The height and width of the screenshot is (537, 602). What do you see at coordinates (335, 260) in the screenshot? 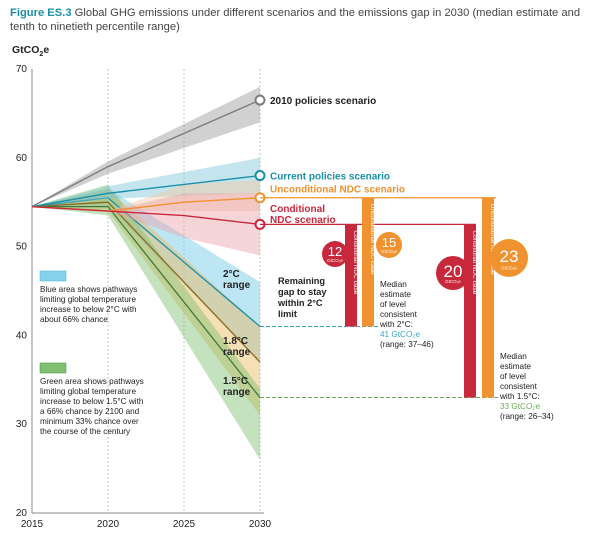
I see `gap-circle-unit-0: GtCO₂e` at bounding box center [335, 260].